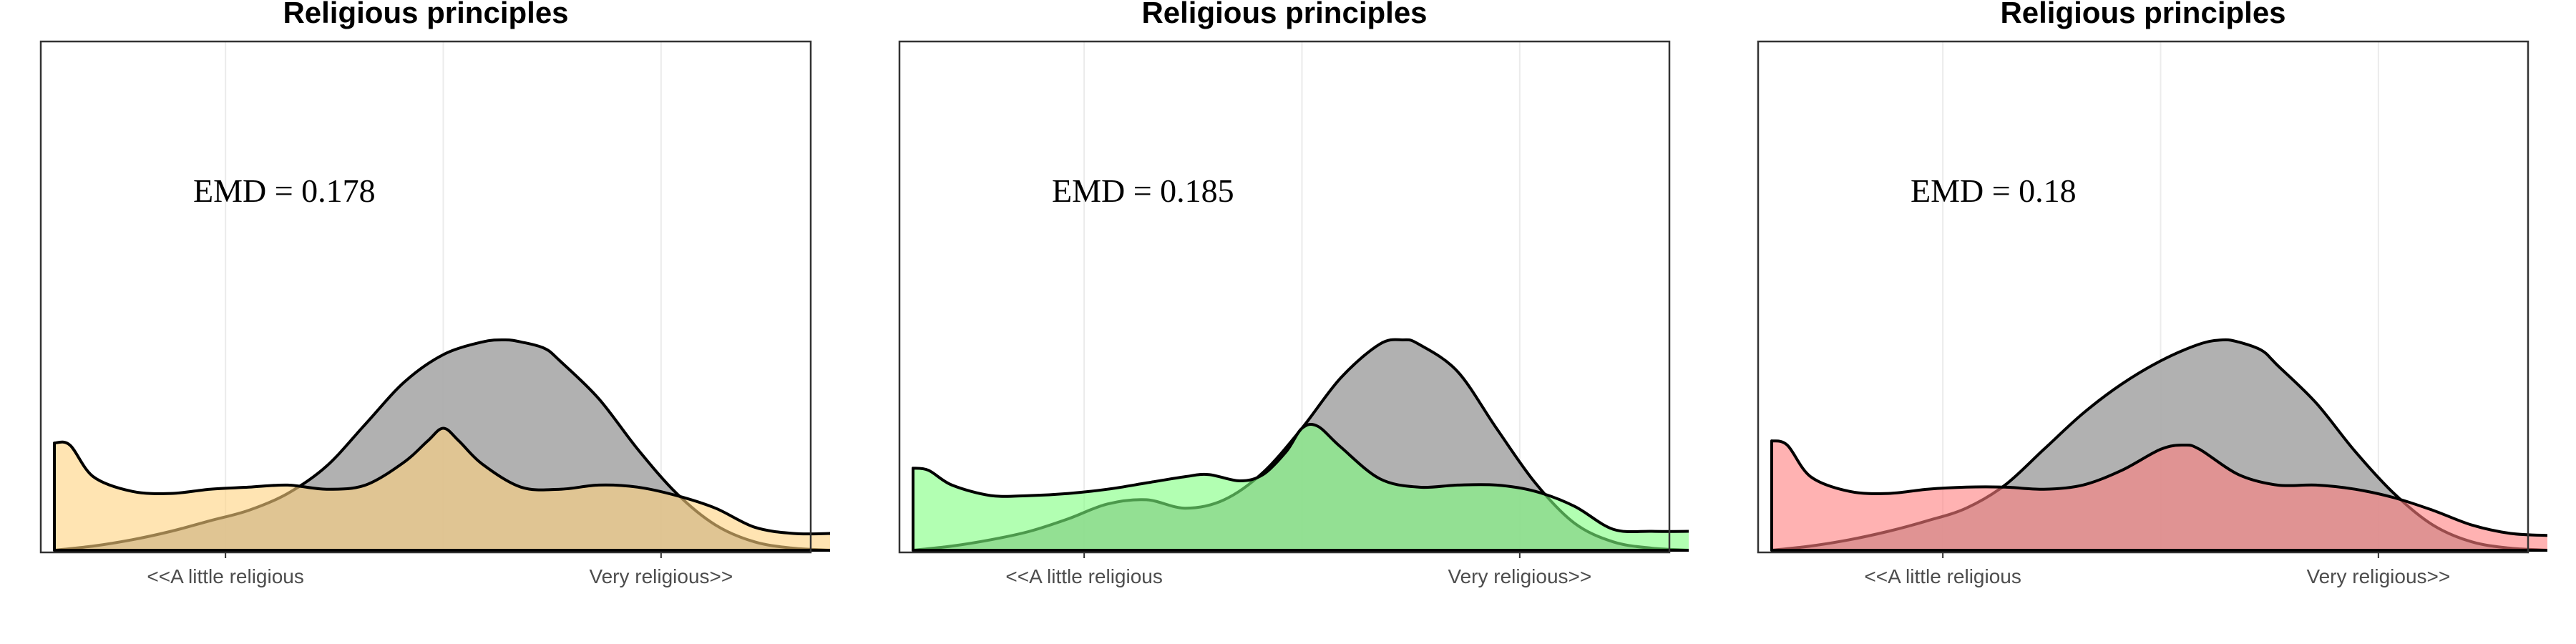 Image resolution: width=2576 pixels, height=644 pixels. I want to click on emd-annotation: EMD = 0.178, so click(284, 190).